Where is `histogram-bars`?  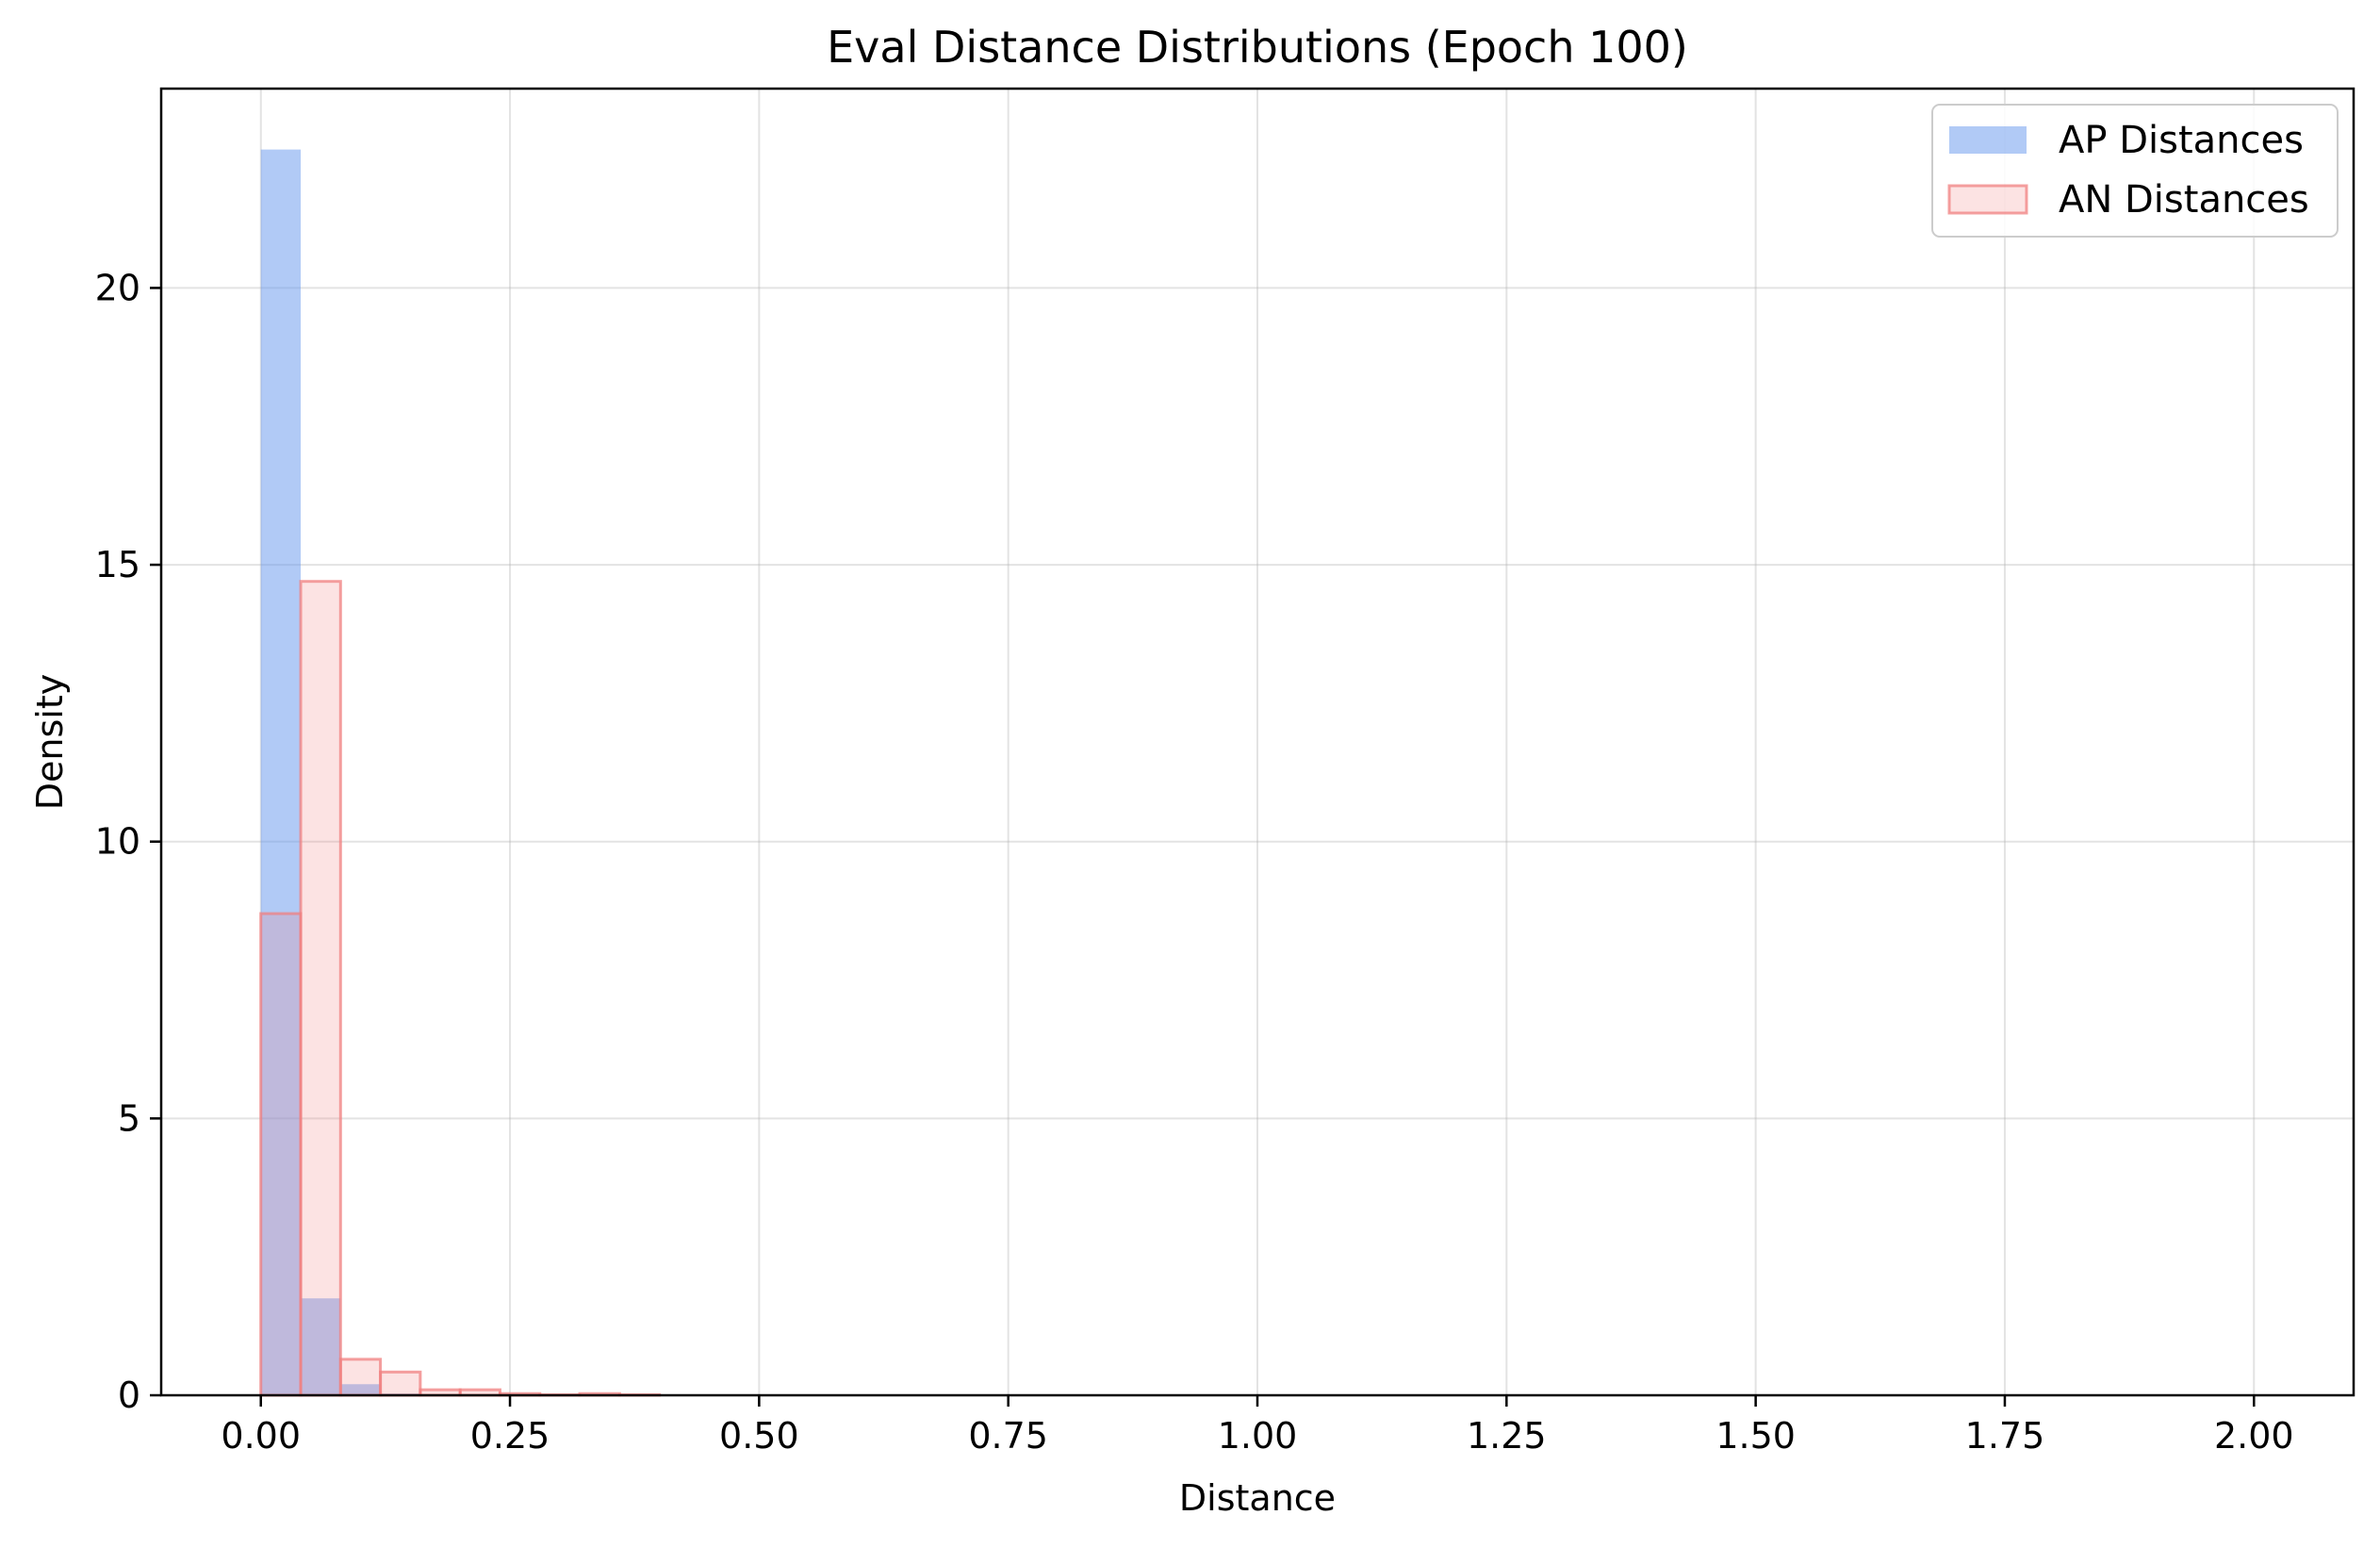
histogram-bars is located at coordinates (460, 773).